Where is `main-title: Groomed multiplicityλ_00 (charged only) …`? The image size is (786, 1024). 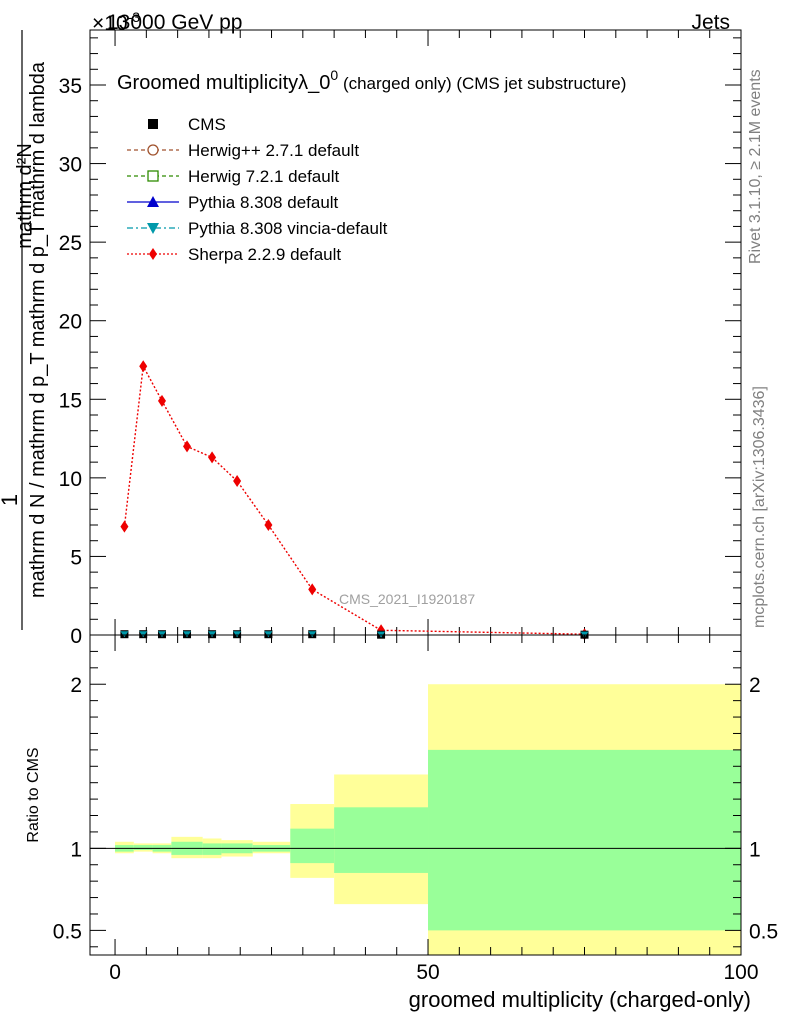 main-title: Groomed multiplicityλ_00 (charged only) … is located at coordinates (371, 80).